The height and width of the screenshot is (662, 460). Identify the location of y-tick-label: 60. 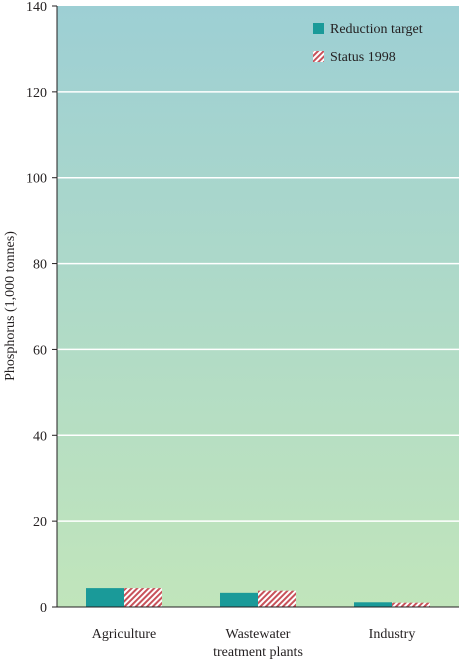
(40, 350).